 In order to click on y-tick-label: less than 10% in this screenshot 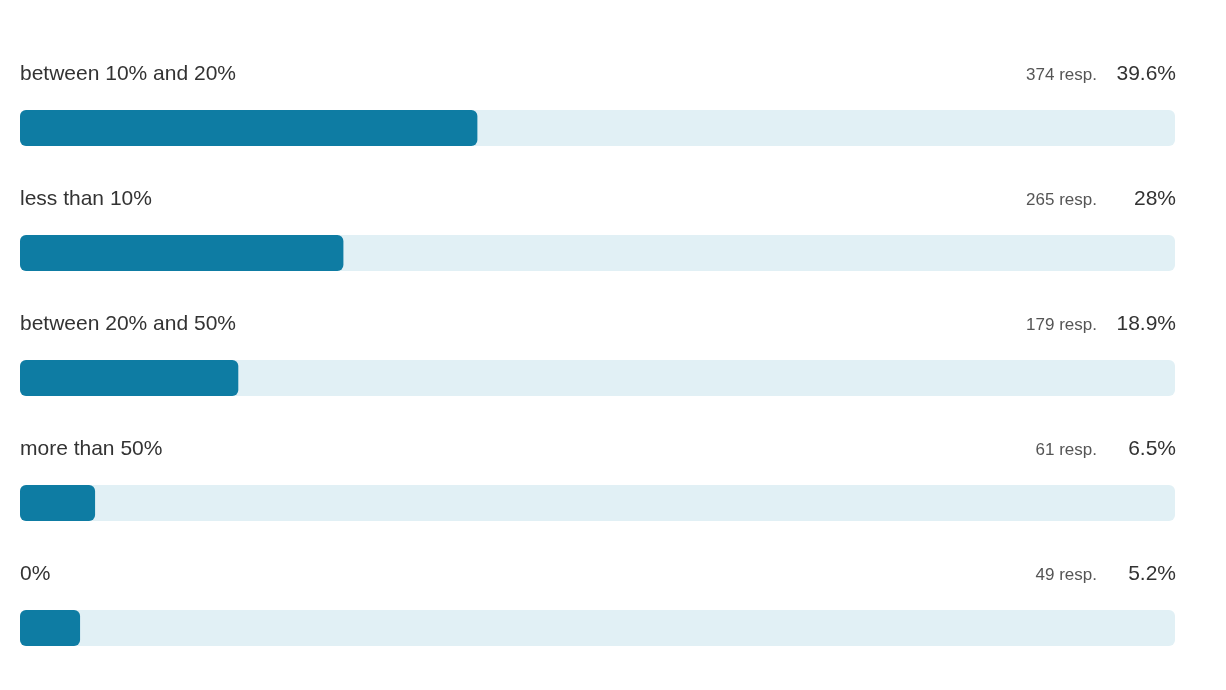, I will do `click(86, 197)`.